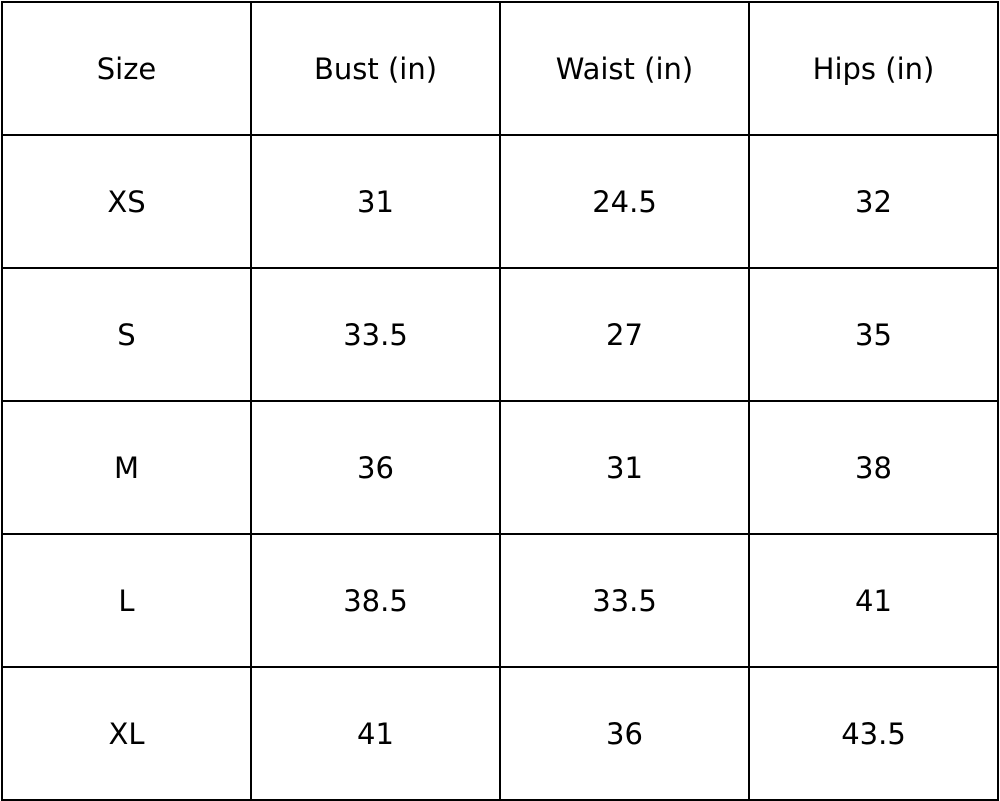 This screenshot has height=801, width=1000. What do you see at coordinates (126, 733) in the screenshot?
I see `table-cell: XL` at bounding box center [126, 733].